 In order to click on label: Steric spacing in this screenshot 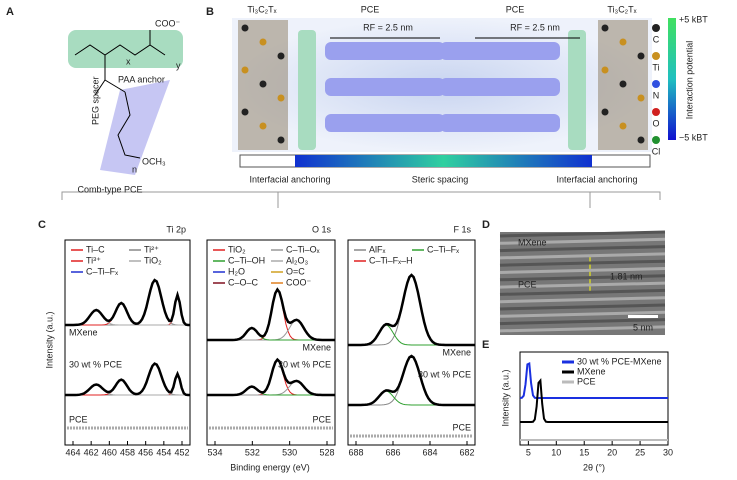, I will do `click(440, 179)`.